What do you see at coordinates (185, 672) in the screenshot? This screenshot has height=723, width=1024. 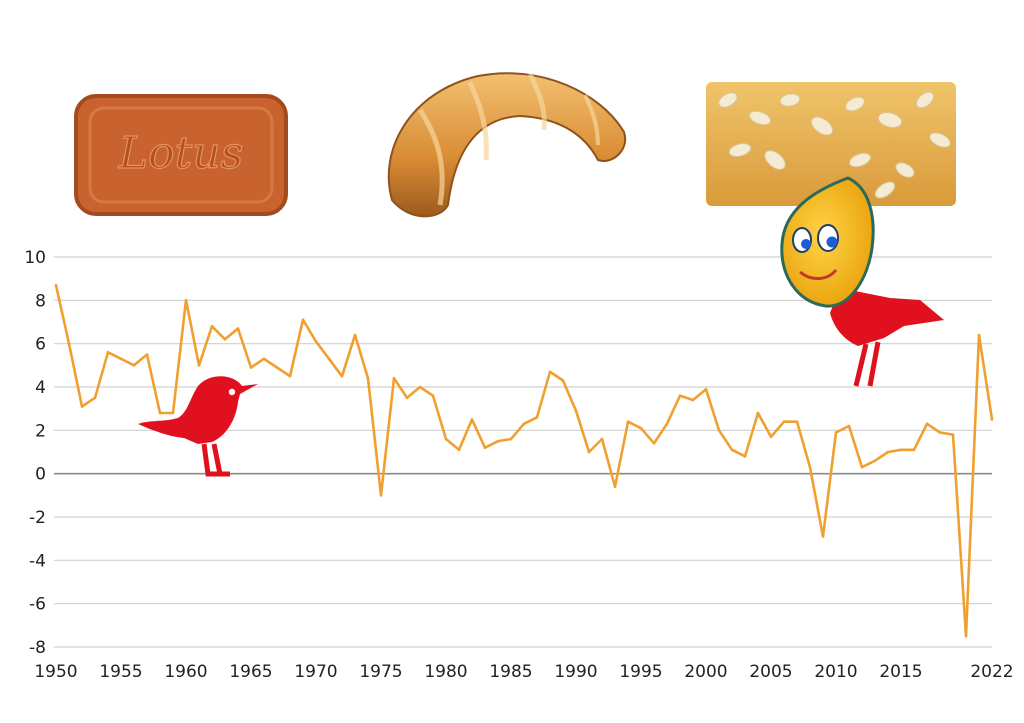 I see `x-tick-label: 1960` at bounding box center [185, 672].